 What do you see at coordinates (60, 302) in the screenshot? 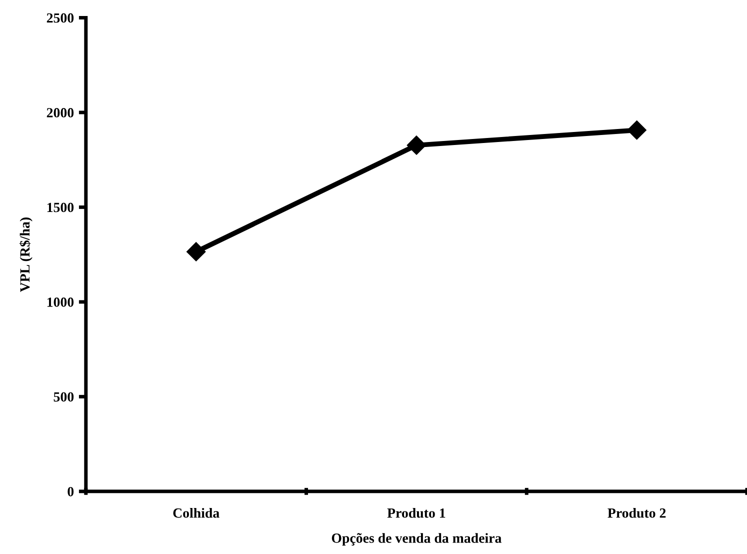
I see `y-tick-label: 1000` at bounding box center [60, 302].